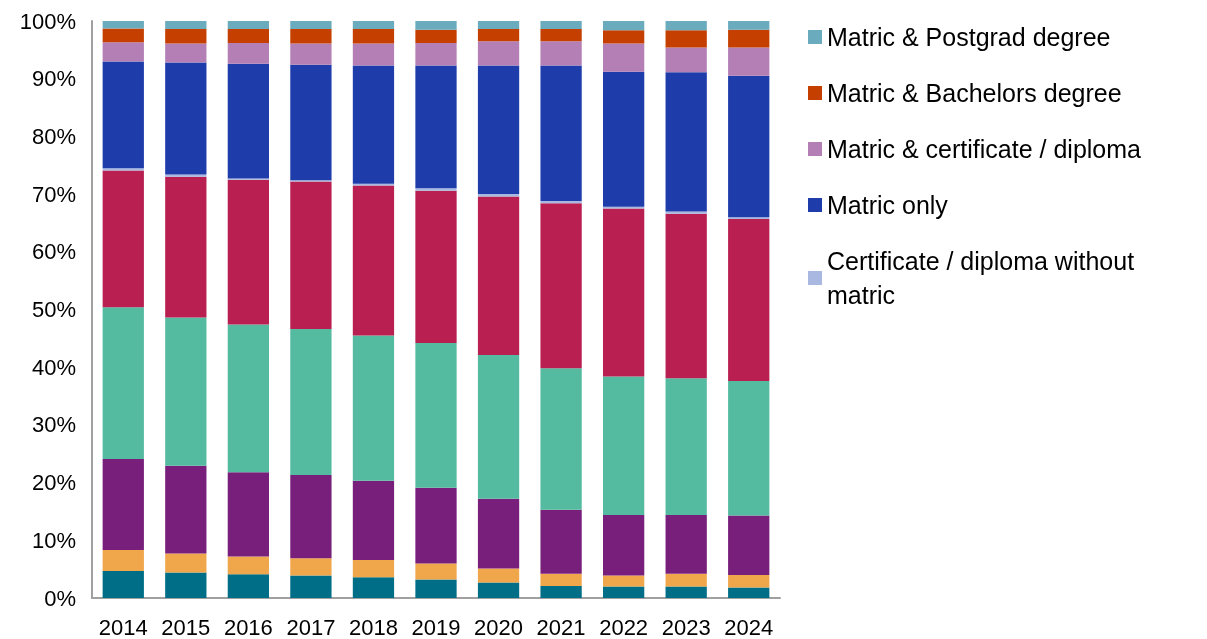 The image size is (1207, 639). What do you see at coordinates (60, 598) in the screenshot?
I see `y-tick-label: 0%` at bounding box center [60, 598].